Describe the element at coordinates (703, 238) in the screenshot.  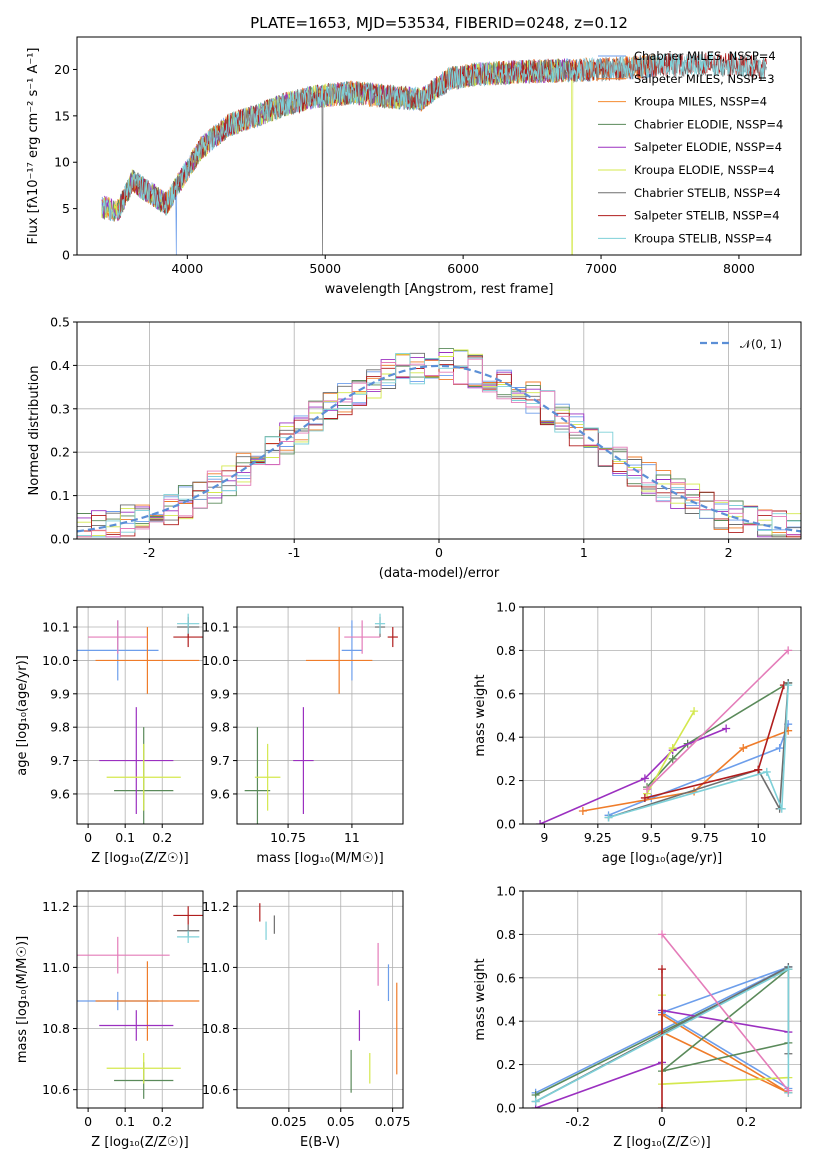
I see `legend-label: Kroupa STELIB, NSSP=4` at that location.